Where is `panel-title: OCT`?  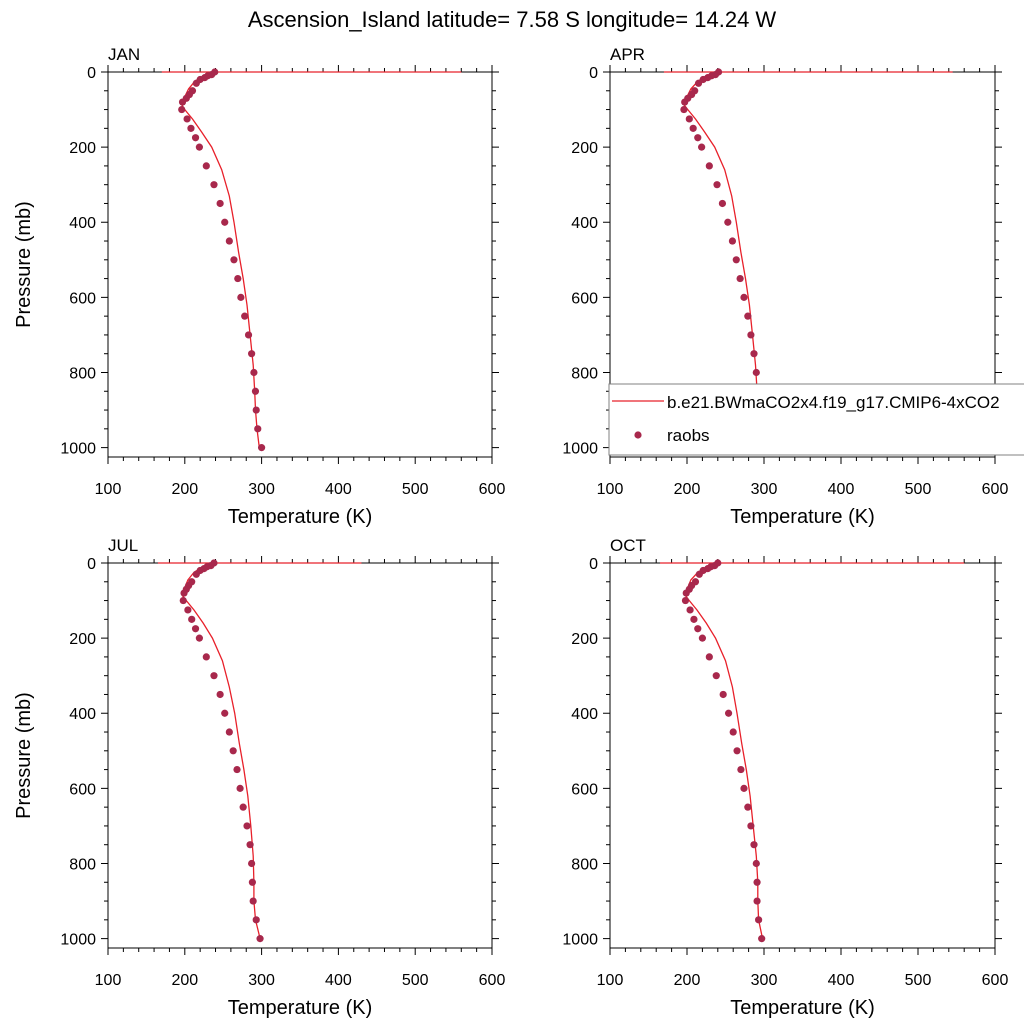
panel-title: OCT is located at coordinates (628, 545).